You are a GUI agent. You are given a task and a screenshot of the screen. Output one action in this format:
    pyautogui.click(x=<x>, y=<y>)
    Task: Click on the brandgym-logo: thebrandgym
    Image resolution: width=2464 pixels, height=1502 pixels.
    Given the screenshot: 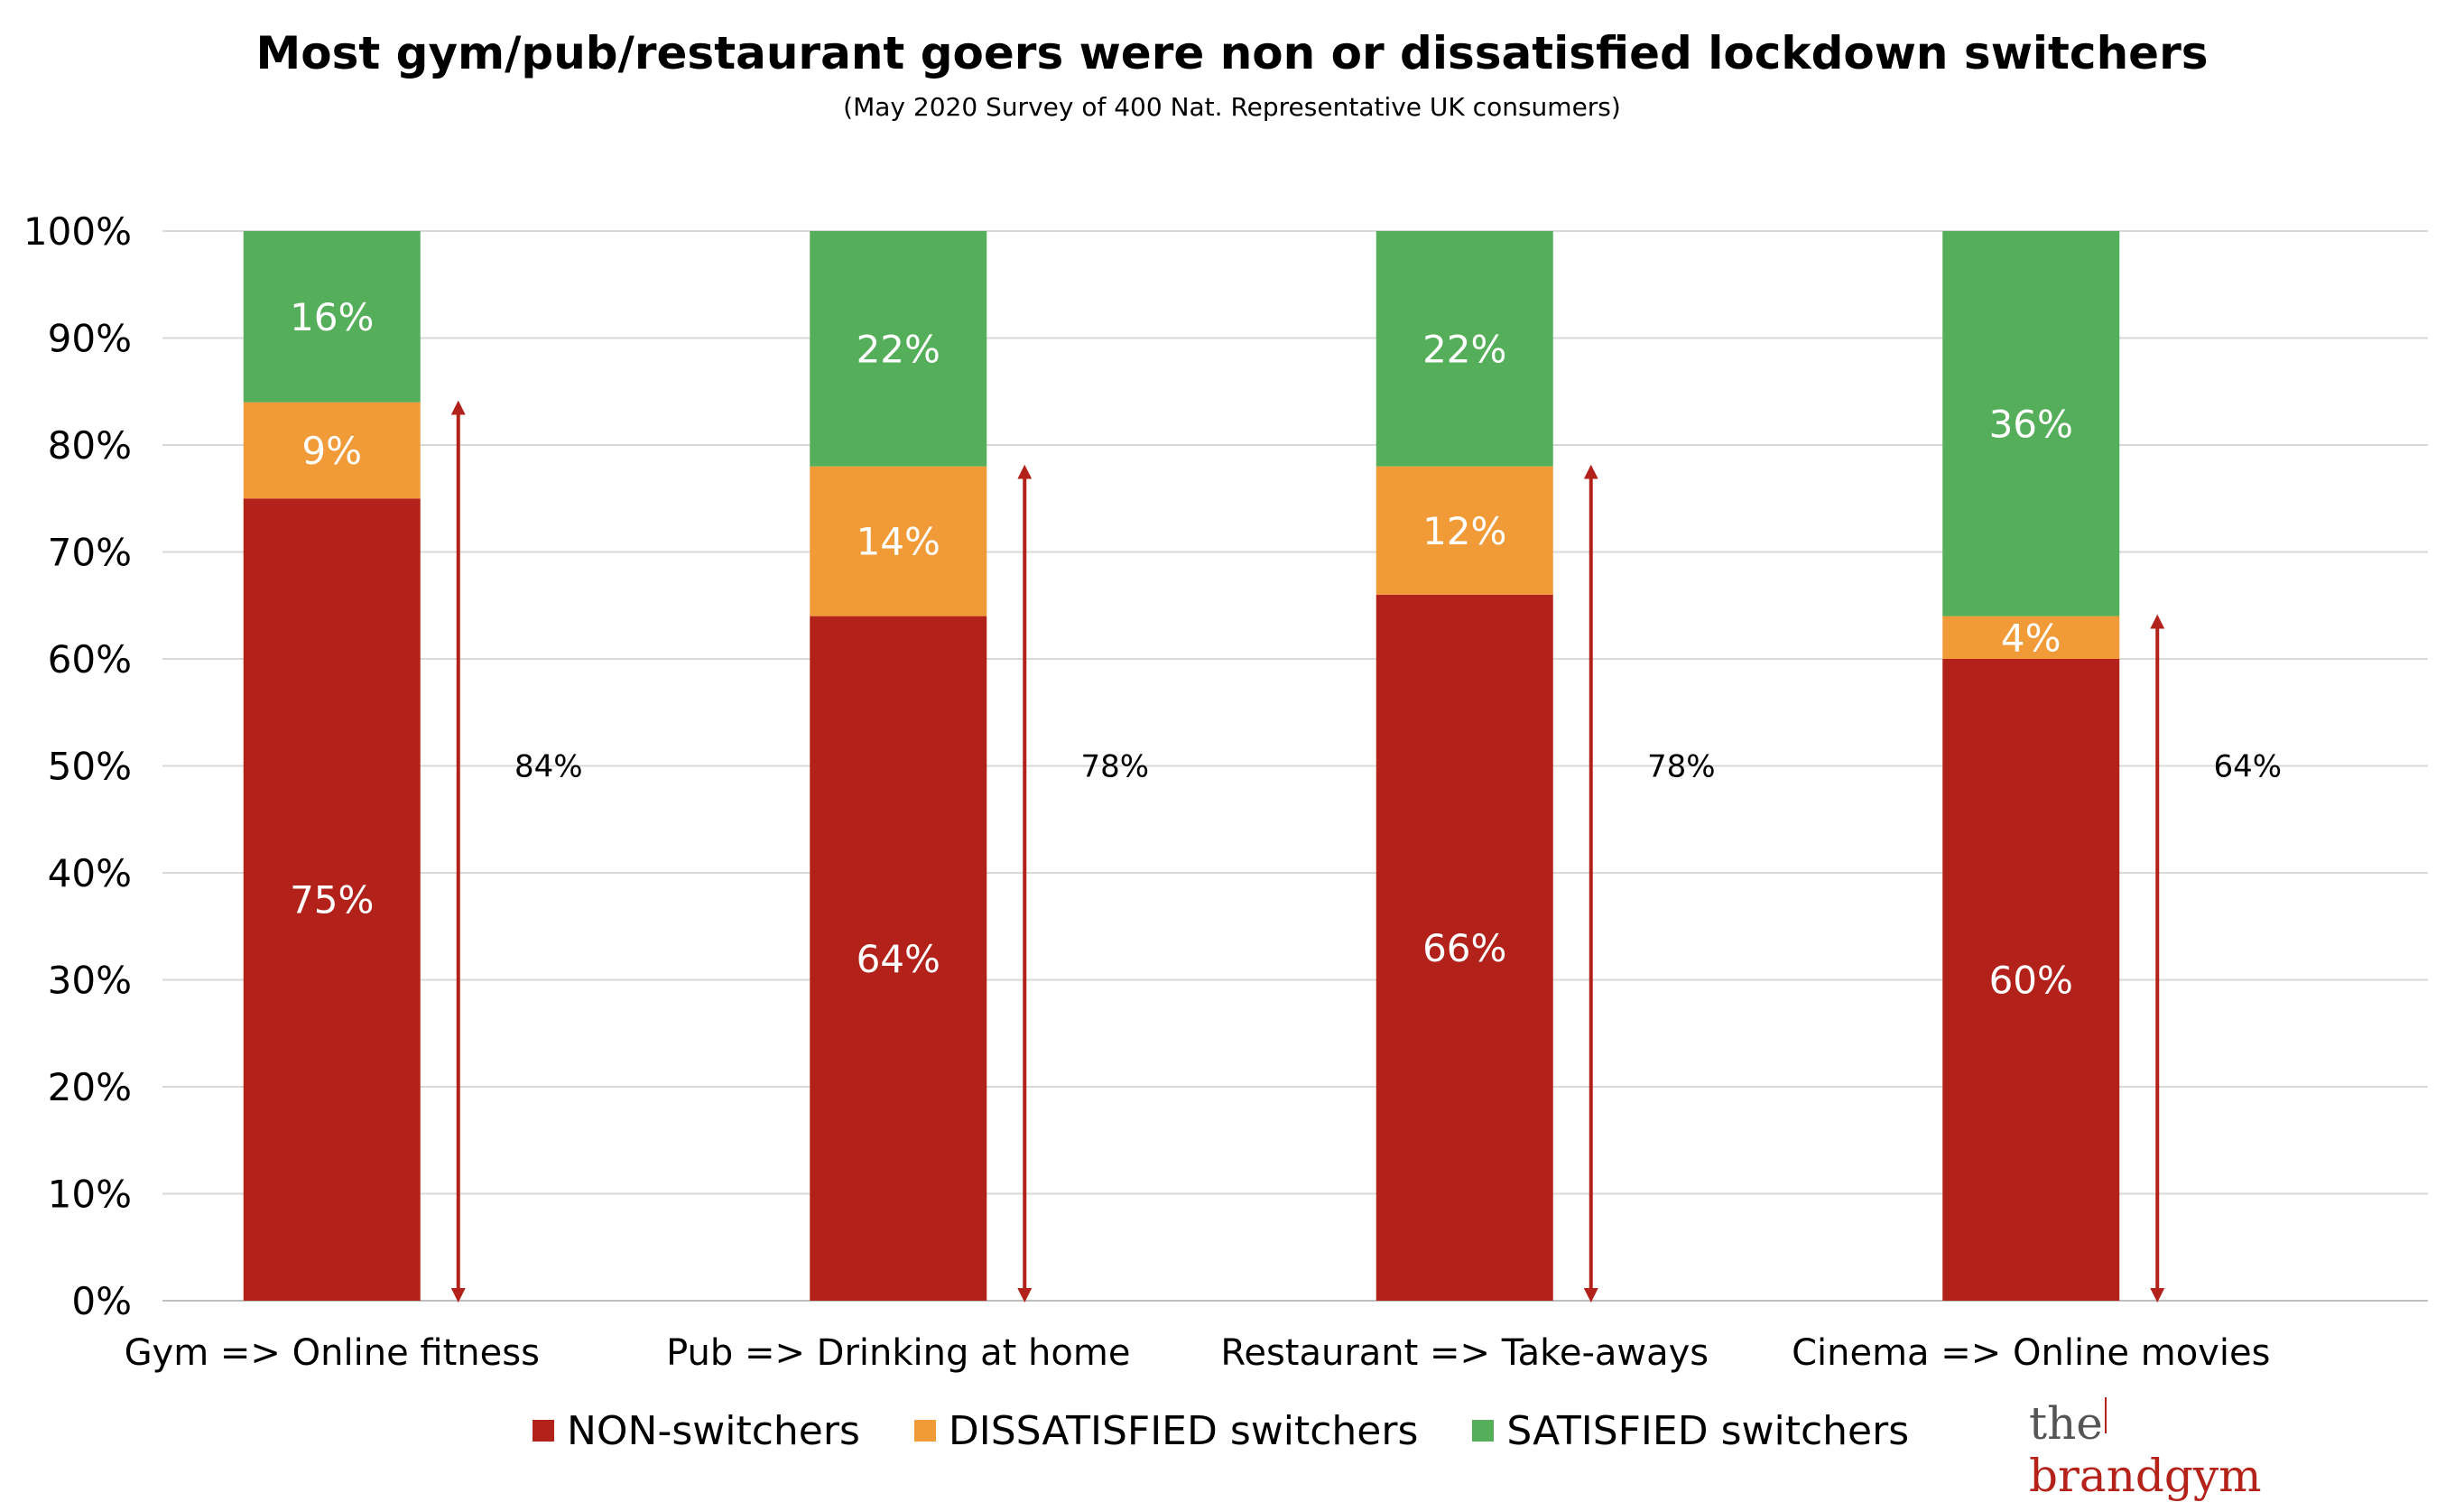 What is the action you would take?
    pyautogui.click(x=2173, y=1449)
    